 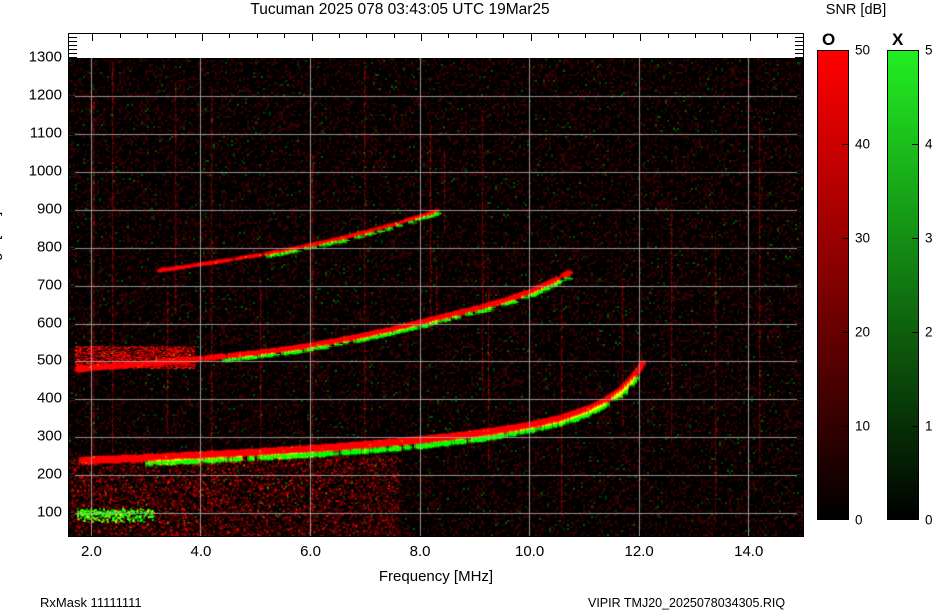 What do you see at coordinates (863, 50) in the screenshot?
I see `colorbar-o-tick-label: 50` at bounding box center [863, 50].